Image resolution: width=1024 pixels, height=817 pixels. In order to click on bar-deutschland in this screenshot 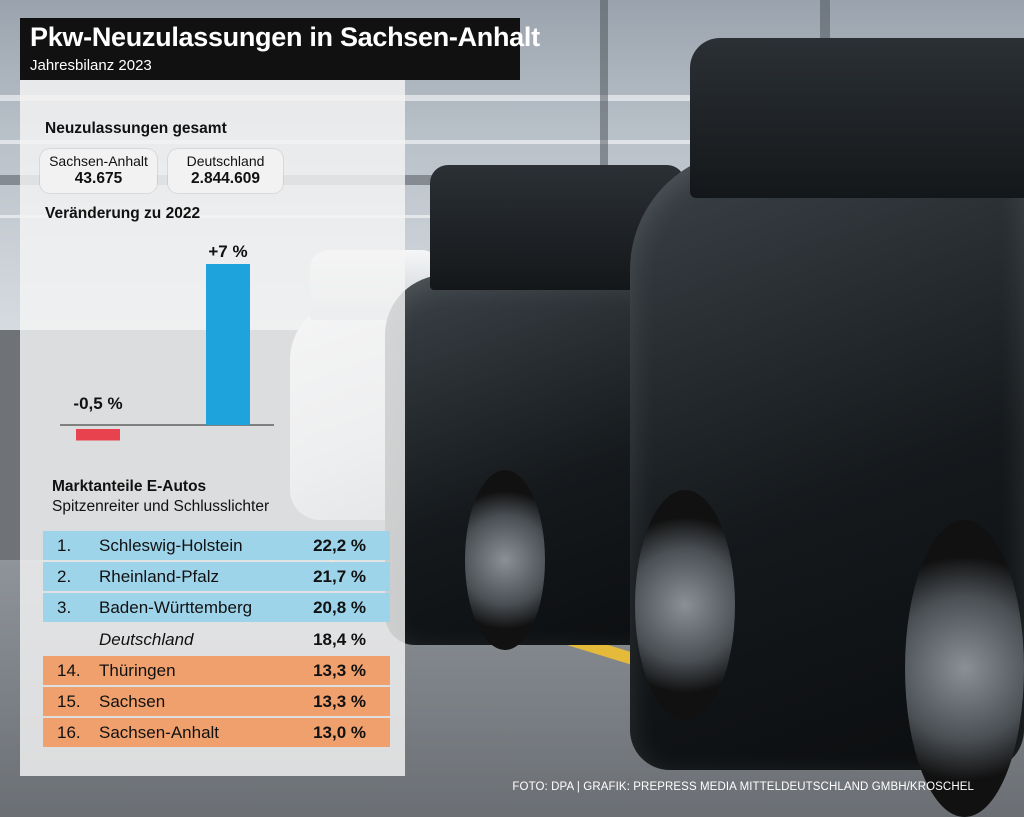, I will do `click(228, 344)`.